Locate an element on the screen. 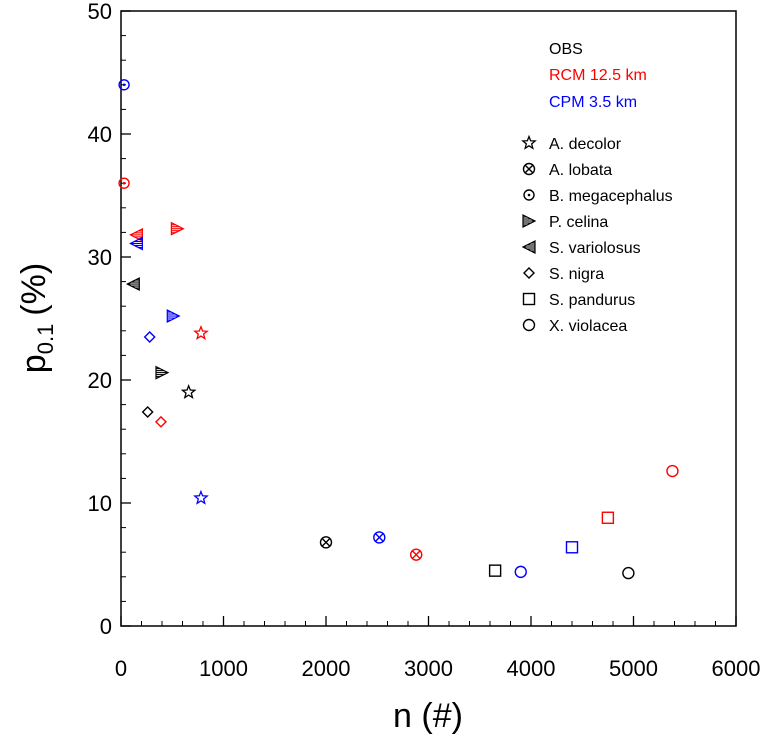  y-tick-label: 0 is located at coordinates (106, 626).